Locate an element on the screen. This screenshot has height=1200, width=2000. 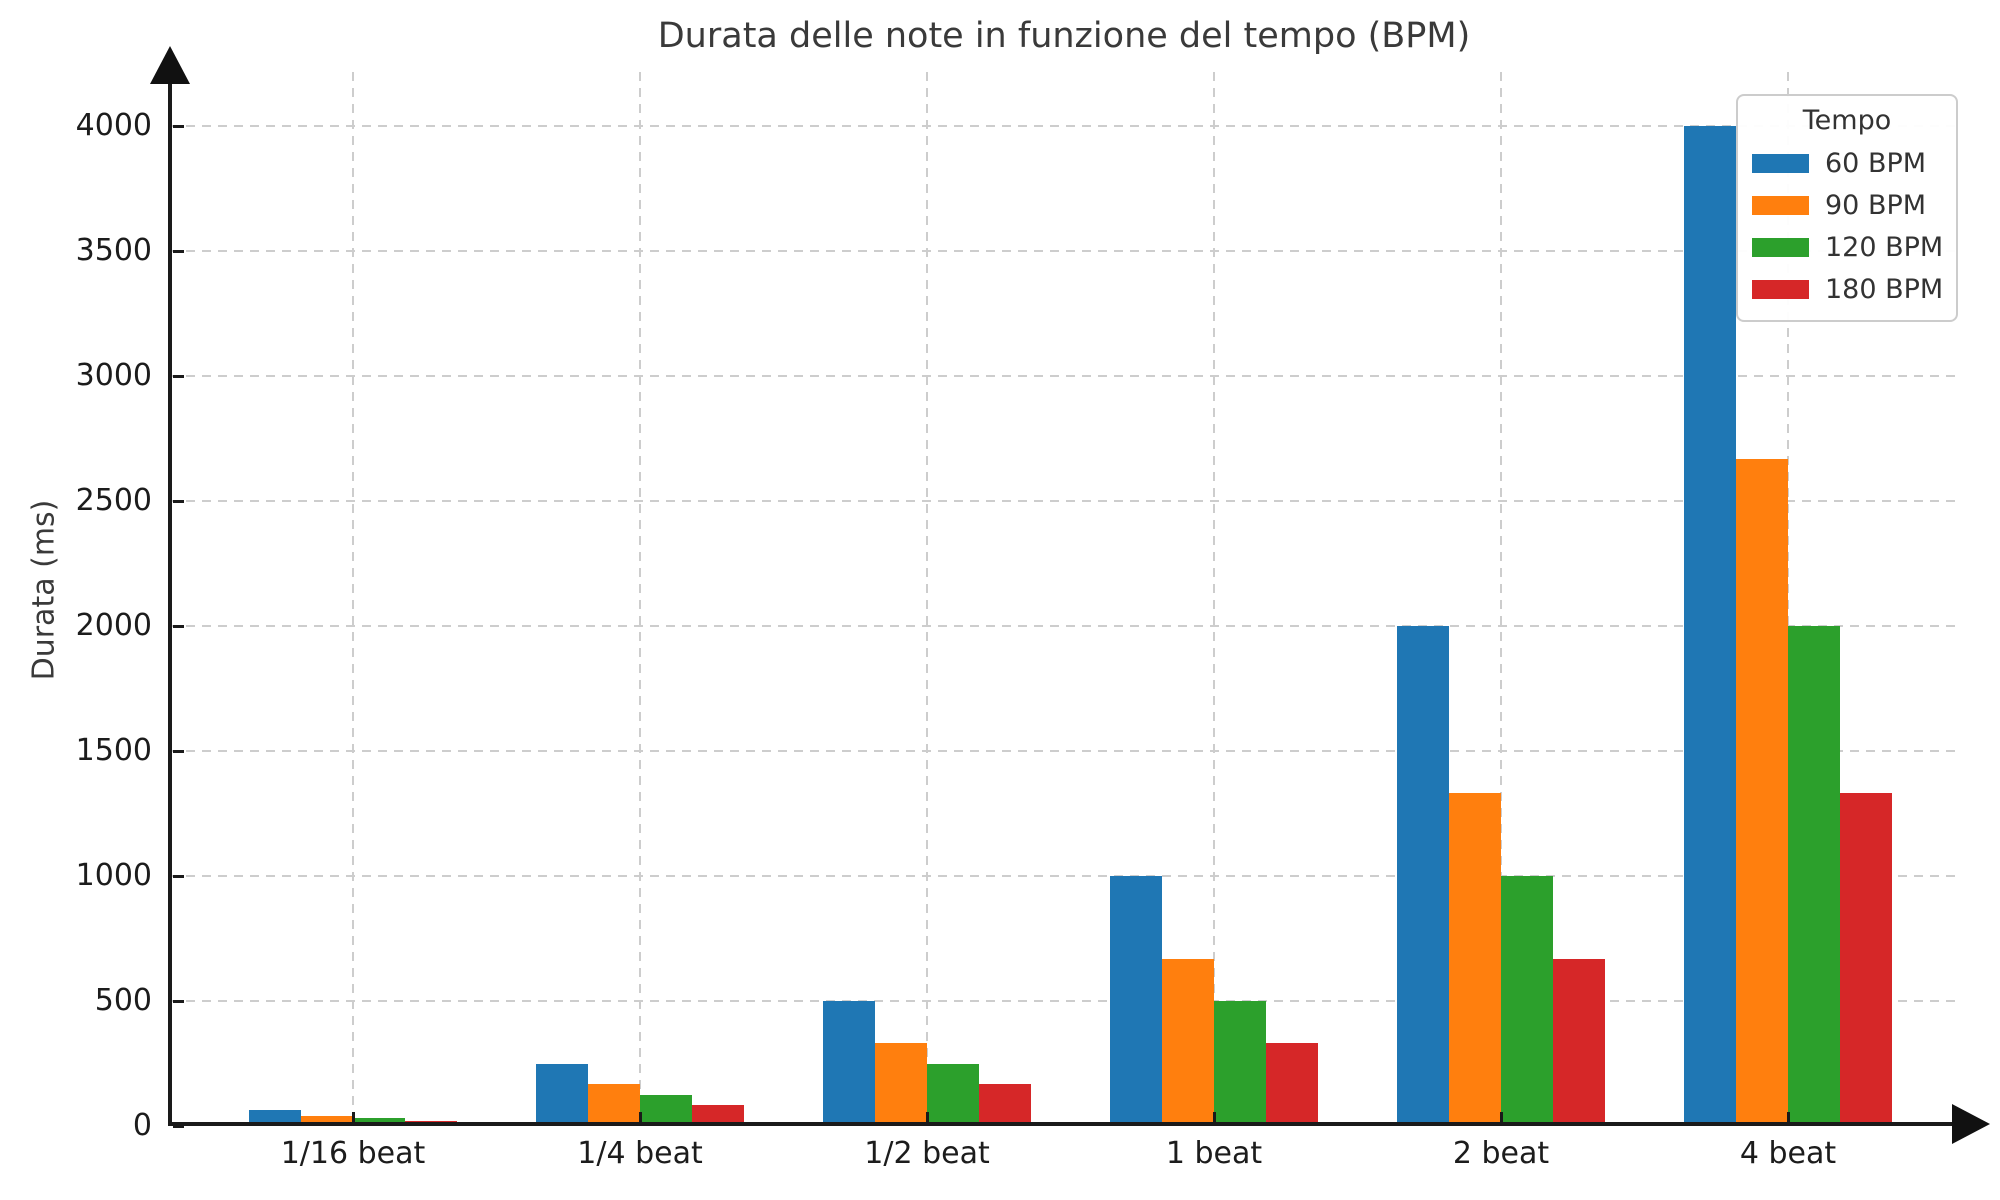
x-tick-label: 2 beat is located at coordinates (1501, 1153).